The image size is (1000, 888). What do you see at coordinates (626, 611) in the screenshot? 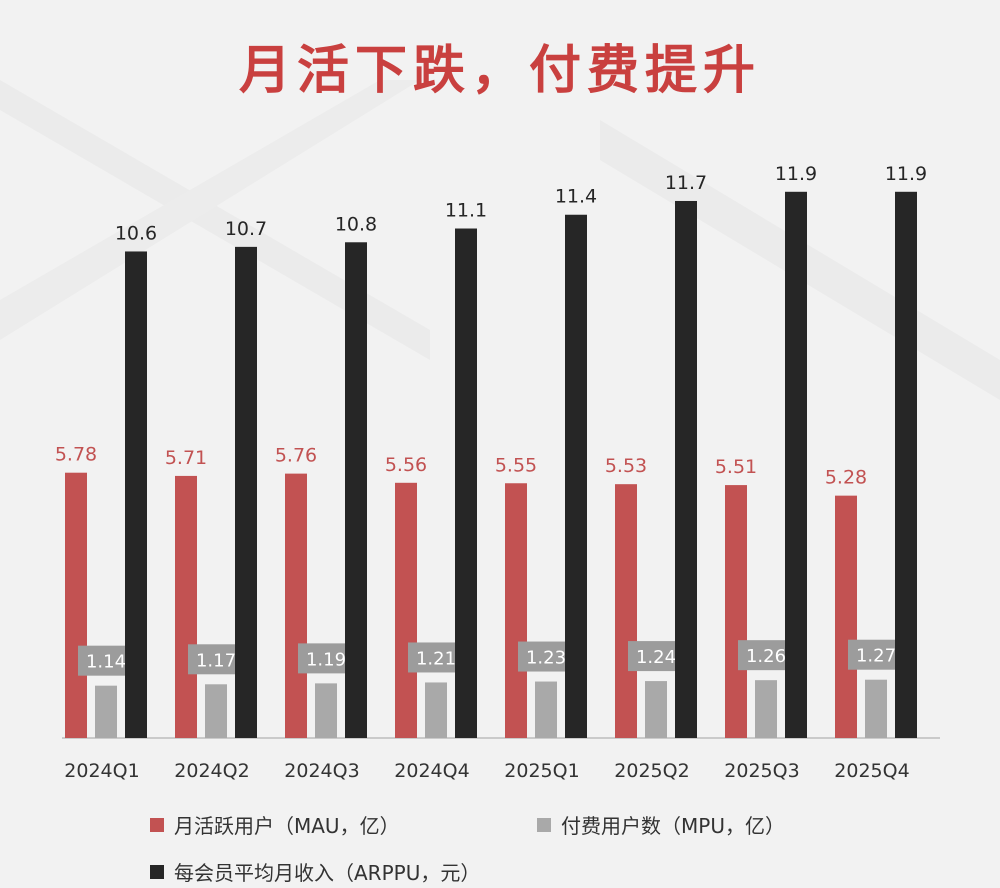
I see `bar-mau-2025Q2` at bounding box center [626, 611].